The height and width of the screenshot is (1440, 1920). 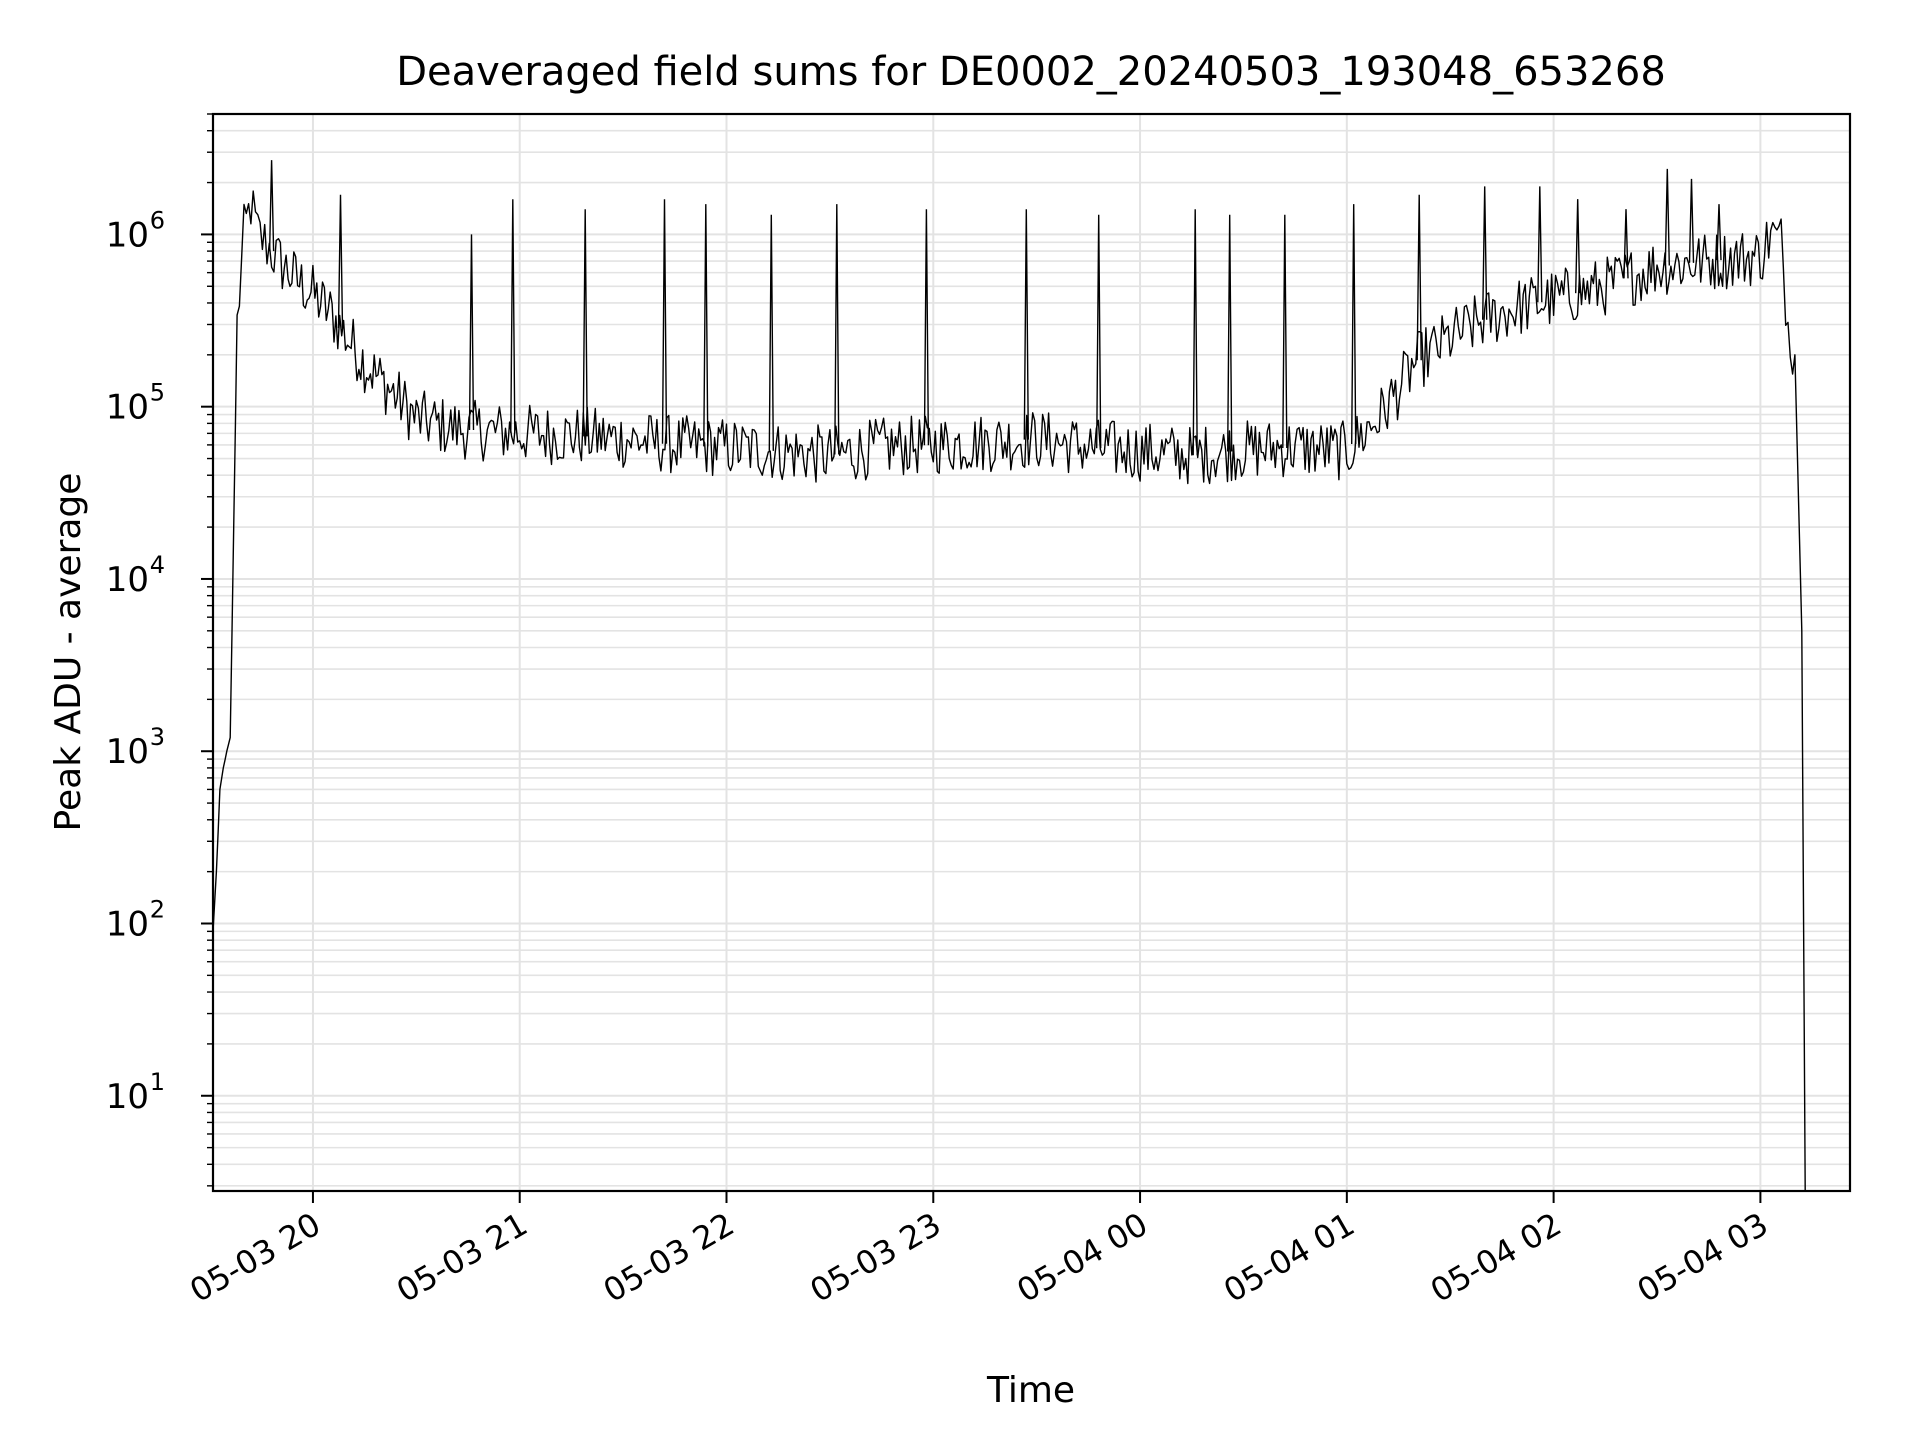 I want to click on y-tick-exponent: 1, so click(x=157, y=1082).